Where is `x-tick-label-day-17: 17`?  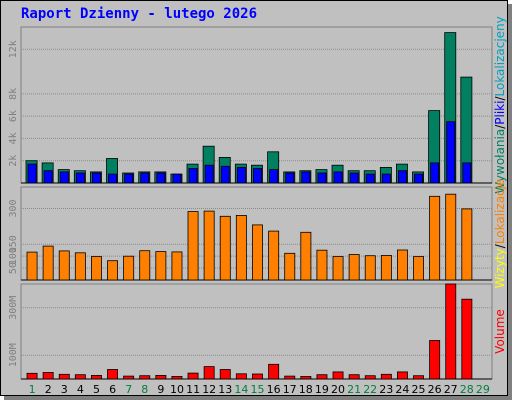 x-tick-label-day-17: 17 is located at coordinates (290, 389).